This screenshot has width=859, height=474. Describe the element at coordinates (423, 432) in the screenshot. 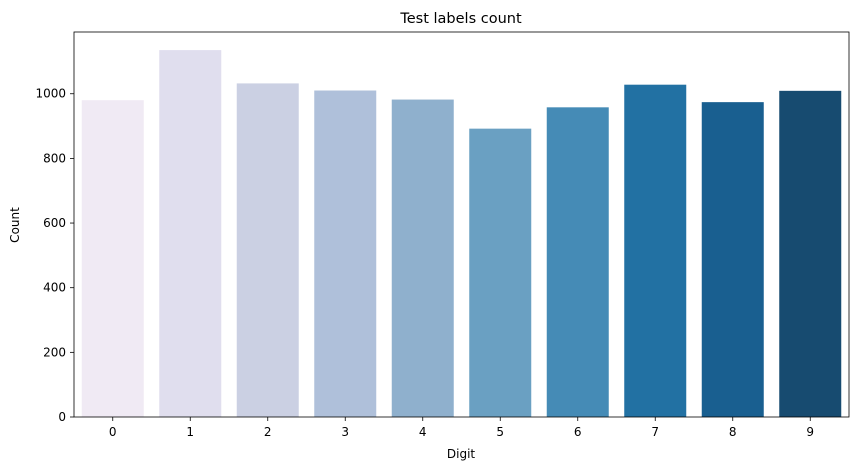

I see `x-tick-label: 4` at that location.